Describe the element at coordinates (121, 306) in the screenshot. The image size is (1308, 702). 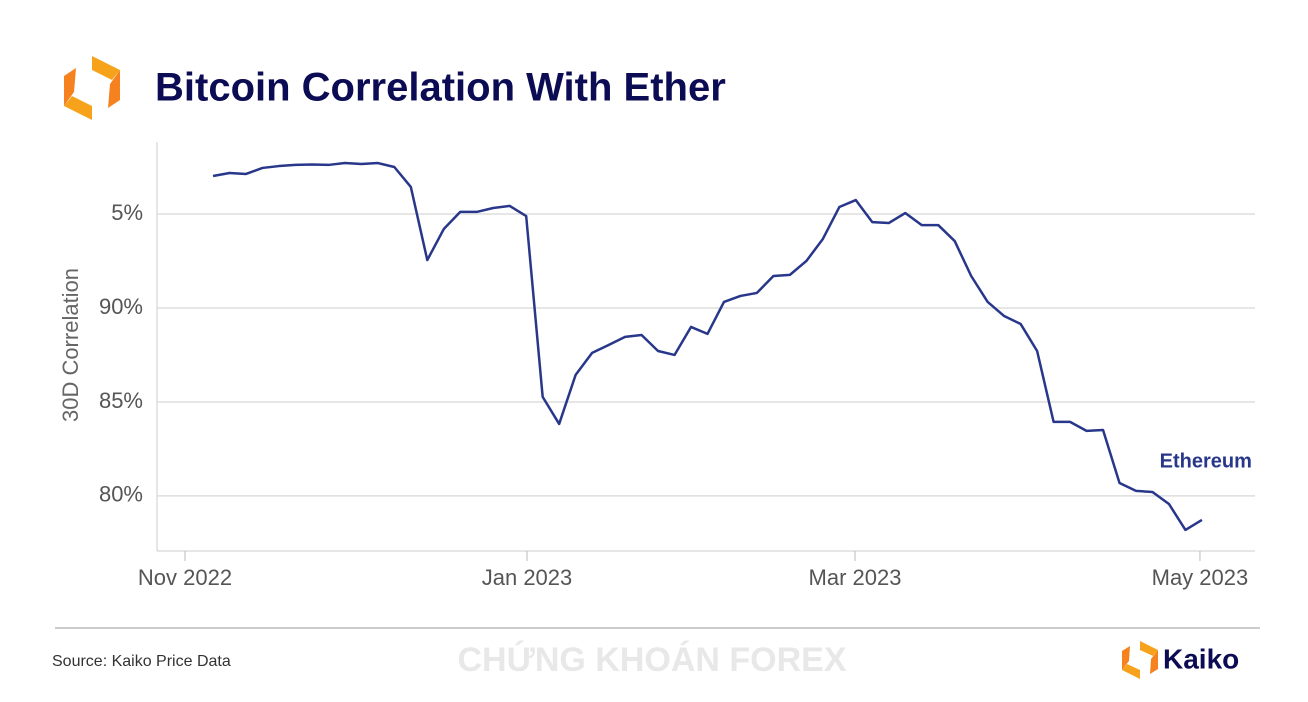
I see `y-tick-label: 90%` at that location.